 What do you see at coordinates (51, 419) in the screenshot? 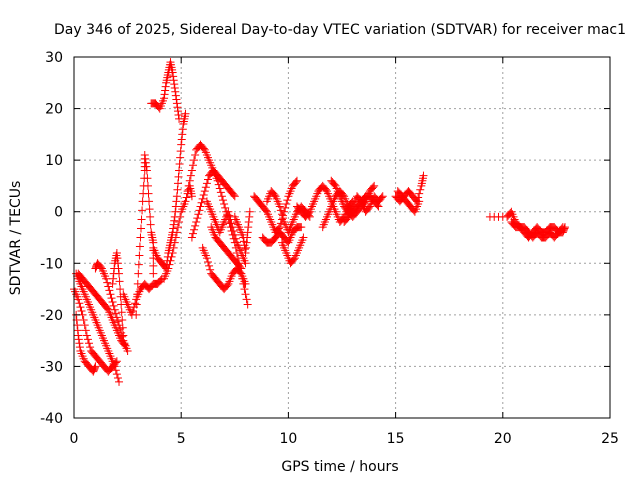
I see `y-tick-label: -40` at bounding box center [51, 419].